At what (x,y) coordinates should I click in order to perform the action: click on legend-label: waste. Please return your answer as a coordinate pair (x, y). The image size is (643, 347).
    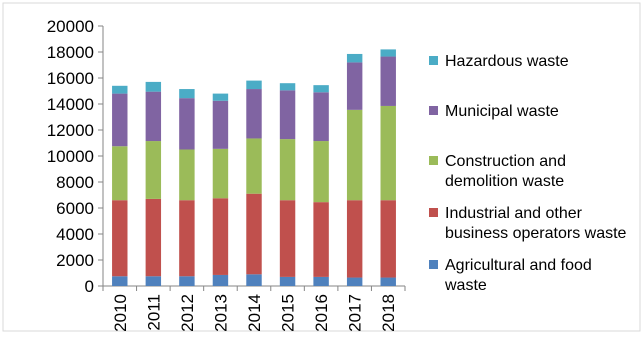
    Looking at the image, I should click on (465, 285).